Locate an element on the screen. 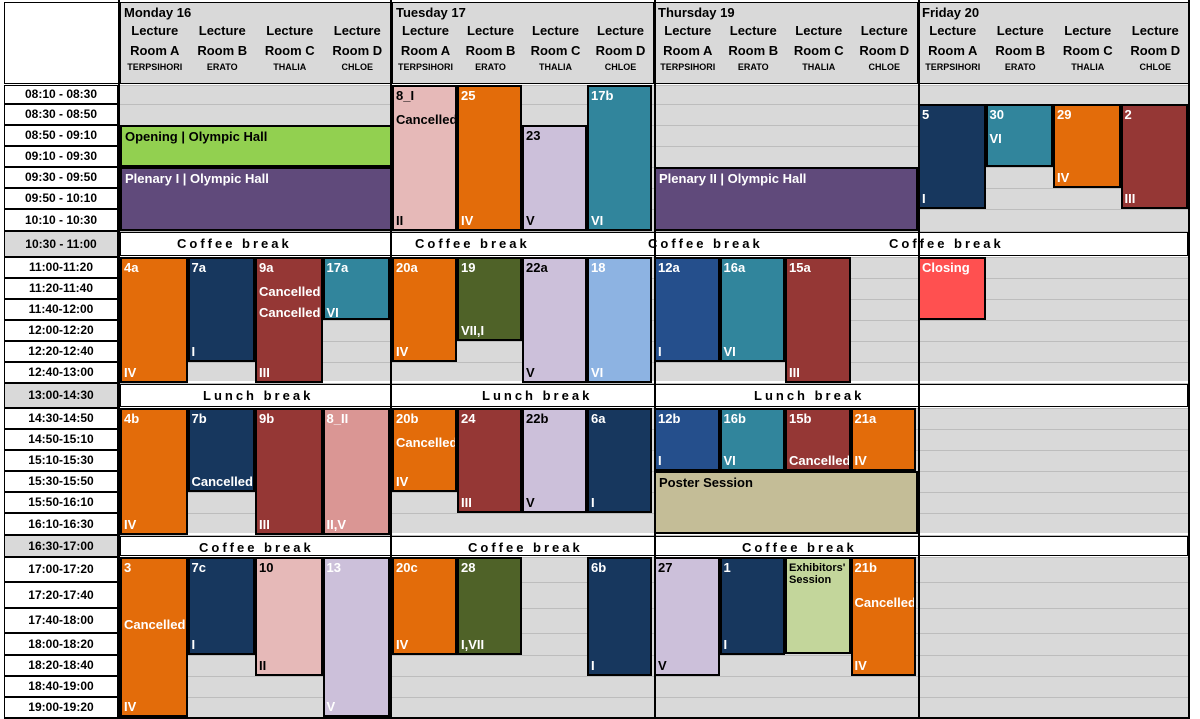 This screenshot has height=719, width=1200. exhibitors-session: Exhibitors' Session is located at coordinates (818, 605).